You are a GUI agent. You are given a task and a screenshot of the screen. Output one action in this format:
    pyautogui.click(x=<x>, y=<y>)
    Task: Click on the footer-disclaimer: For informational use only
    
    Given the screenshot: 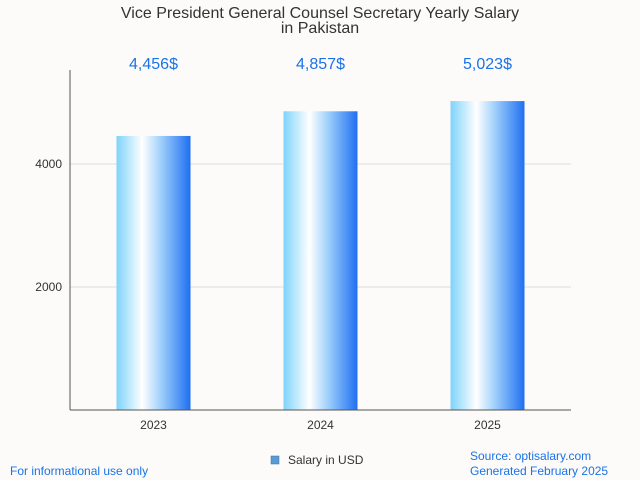 What is the action you would take?
    pyautogui.click(x=79, y=471)
    